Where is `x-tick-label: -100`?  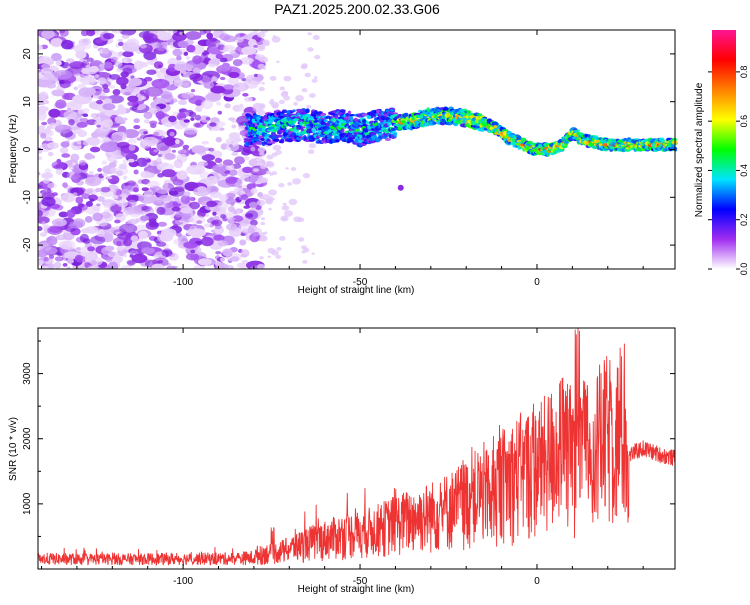
x-tick-label: -100 is located at coordinates (183, 282).